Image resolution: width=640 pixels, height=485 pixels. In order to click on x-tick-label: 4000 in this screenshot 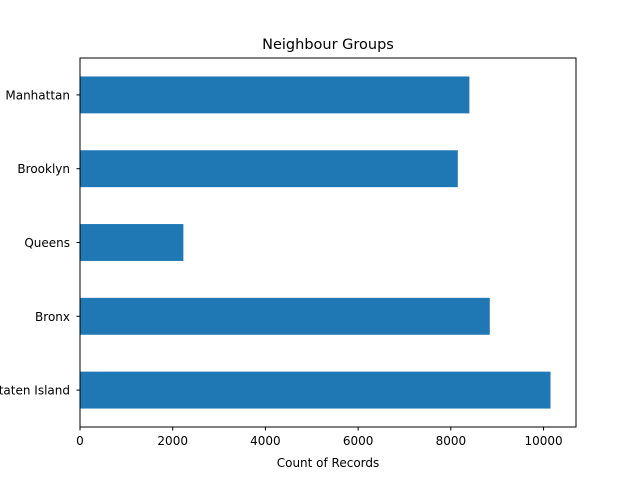, I will do `click(265, 441)`.